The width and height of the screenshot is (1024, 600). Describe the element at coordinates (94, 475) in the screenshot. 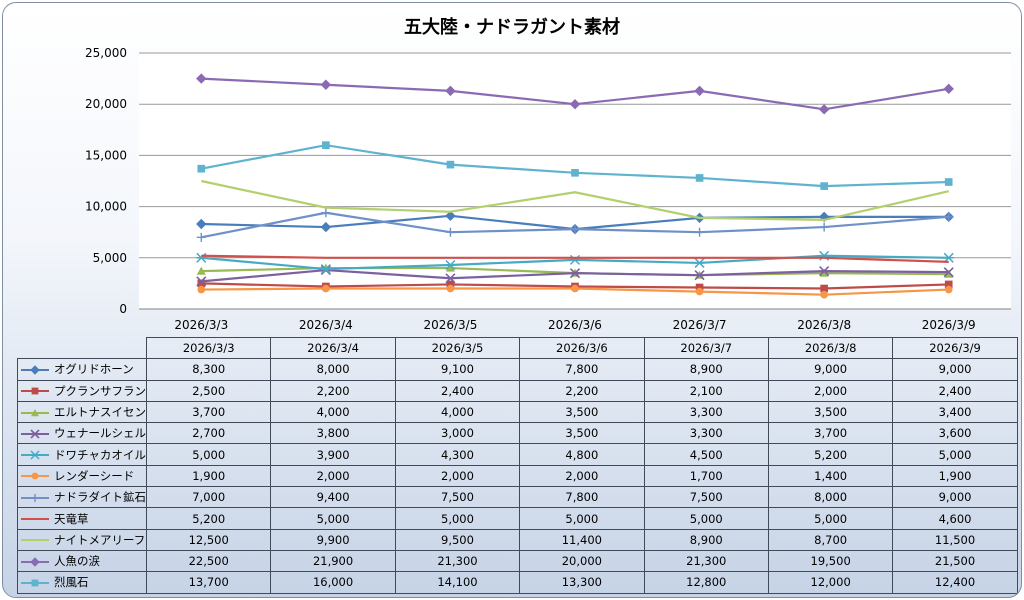

I see `series-name: レンダーシード` at that location.